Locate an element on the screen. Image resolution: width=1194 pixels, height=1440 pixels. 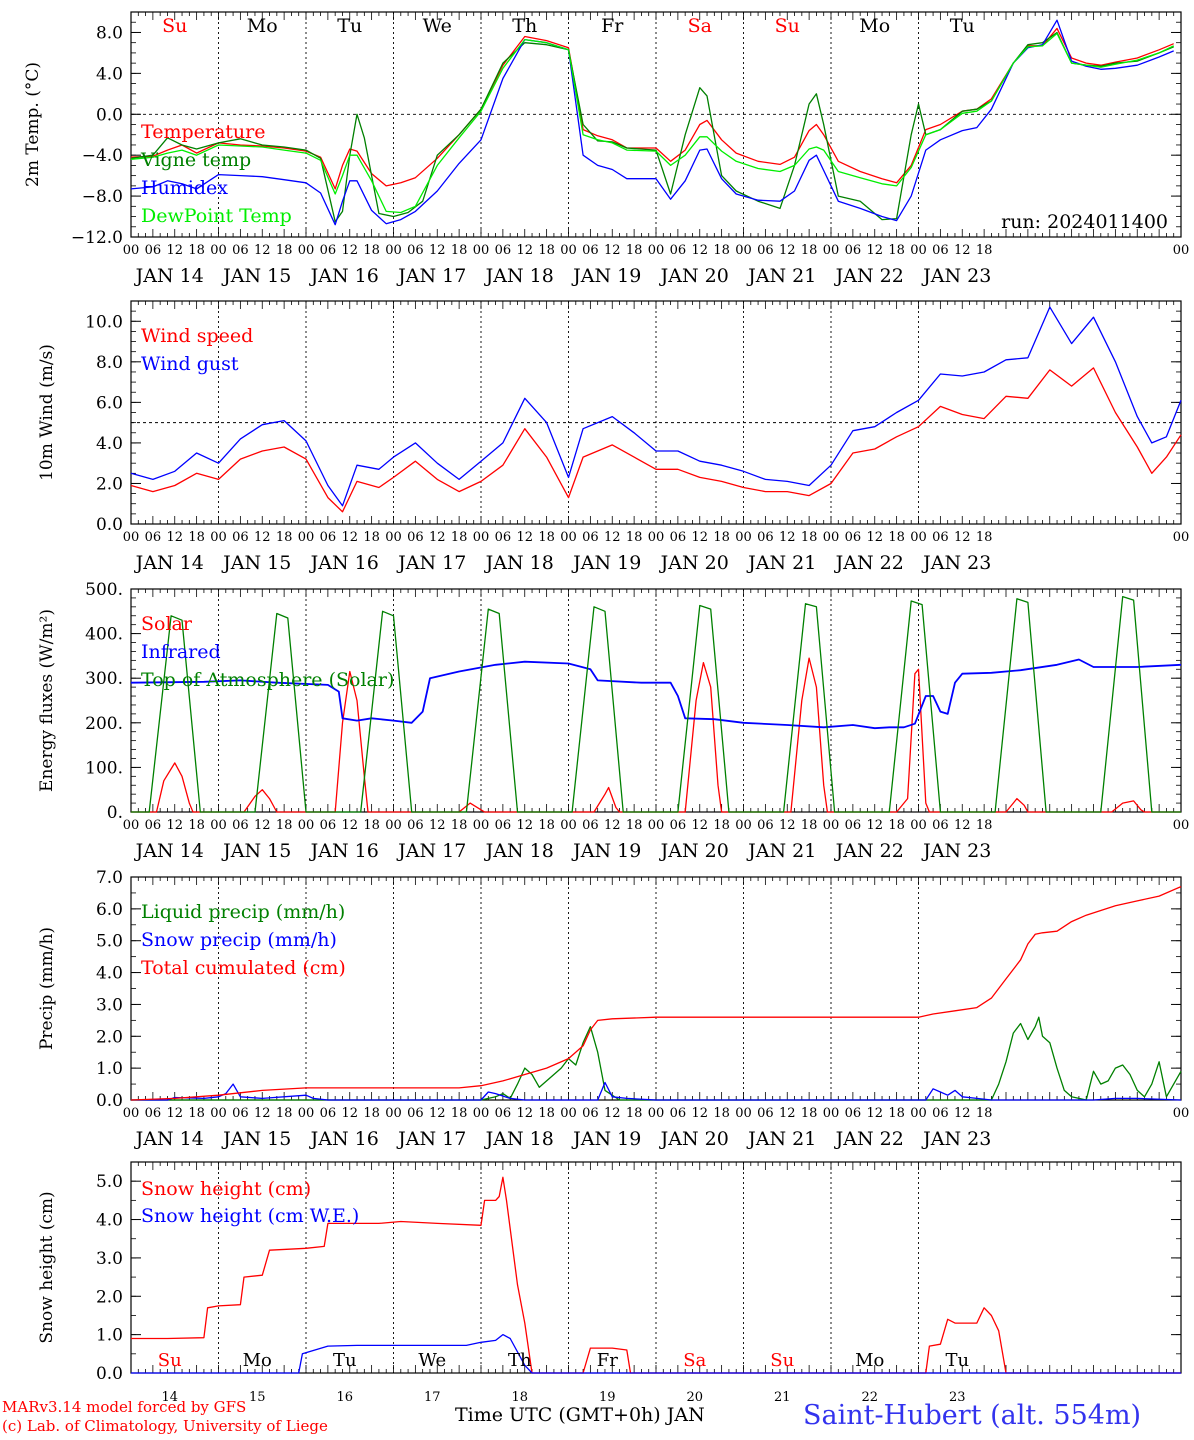
y-axis-title: Energy fluxes (W/m²) is located at coordinates (47, 700).